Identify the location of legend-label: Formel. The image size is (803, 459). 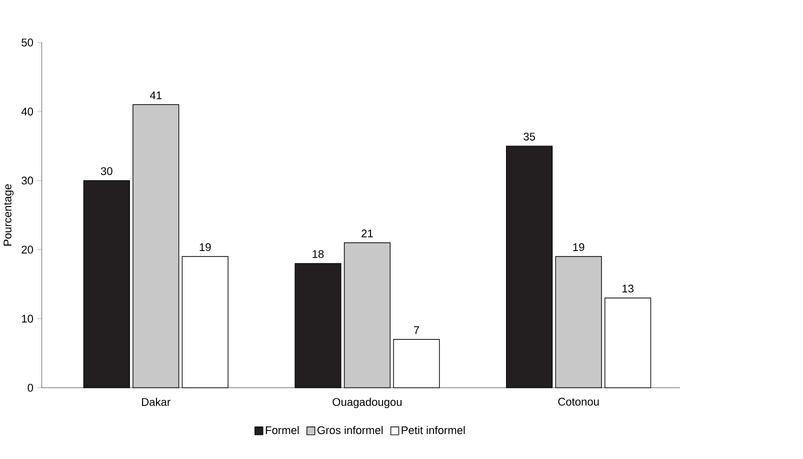
(282, 430).